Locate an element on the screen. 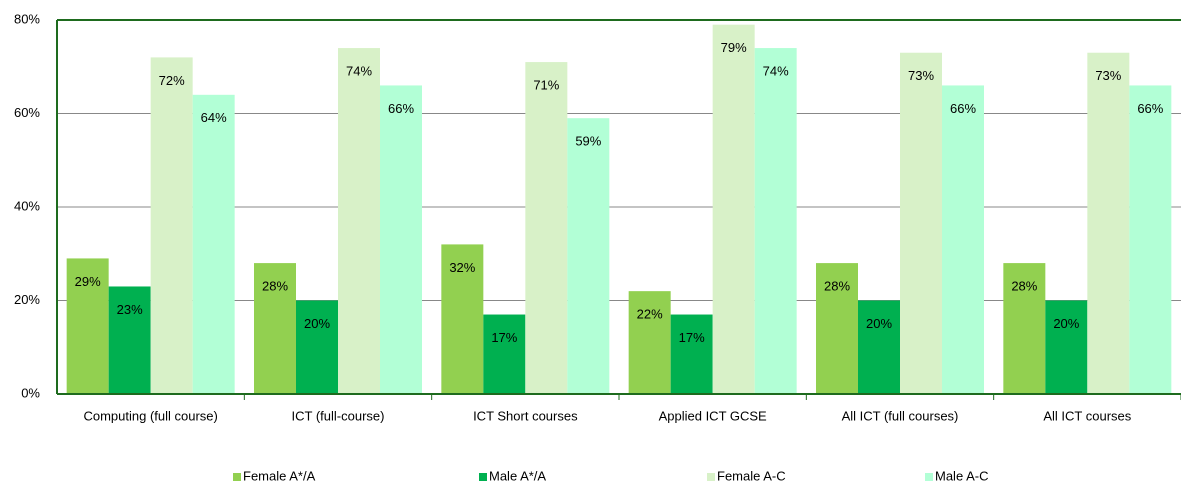 The width and height of the screenshot is (1181, 485). y-tick-label: 0% is located at coordinates (30, 392).